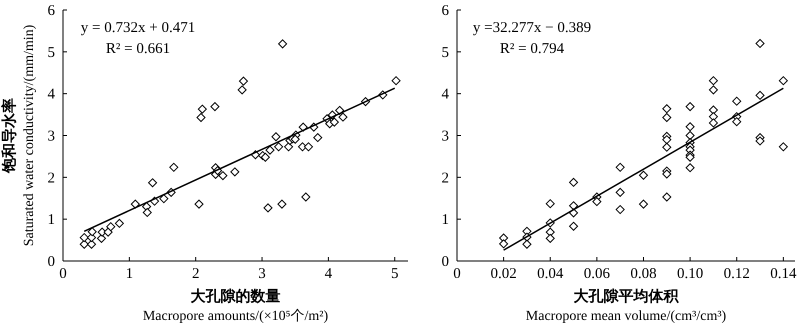 This screenshot has width=800, height=325. What do you see at coordinates (18, 135) in the screenshot?
I see `y-axis-title: 饱和导水率 Saturated water conductivity/(mm/min)` at bounding box center [18, 135].